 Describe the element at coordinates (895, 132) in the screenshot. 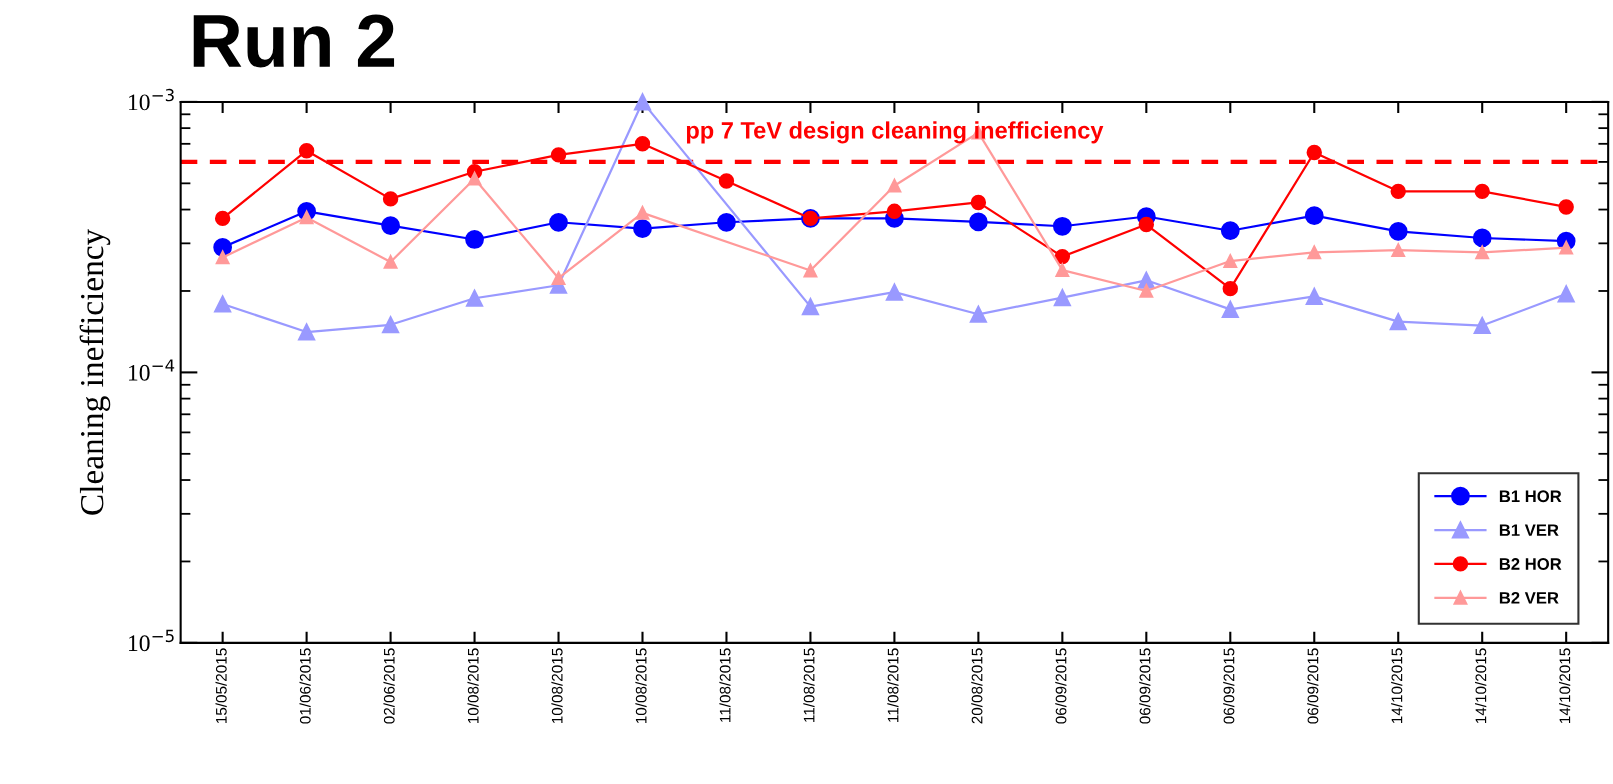

I see `ref-line-label: pp 7 TeV design cleaning inefficiency` at that location.